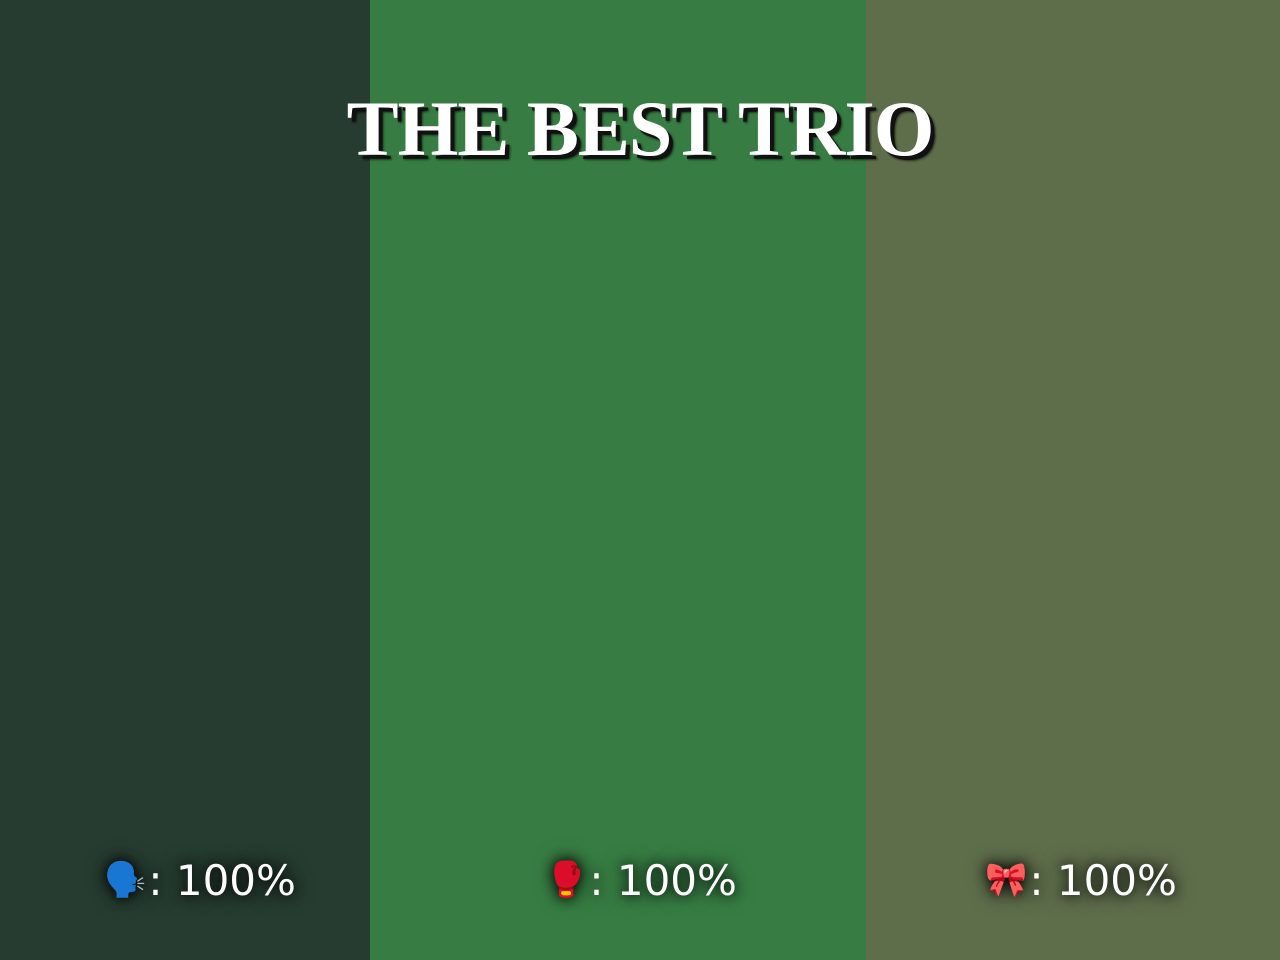 The width and height of the screenshot is (1280, 960). I want to click on stat-ribbon: 🎀 : 100%, so click(1081, 880).